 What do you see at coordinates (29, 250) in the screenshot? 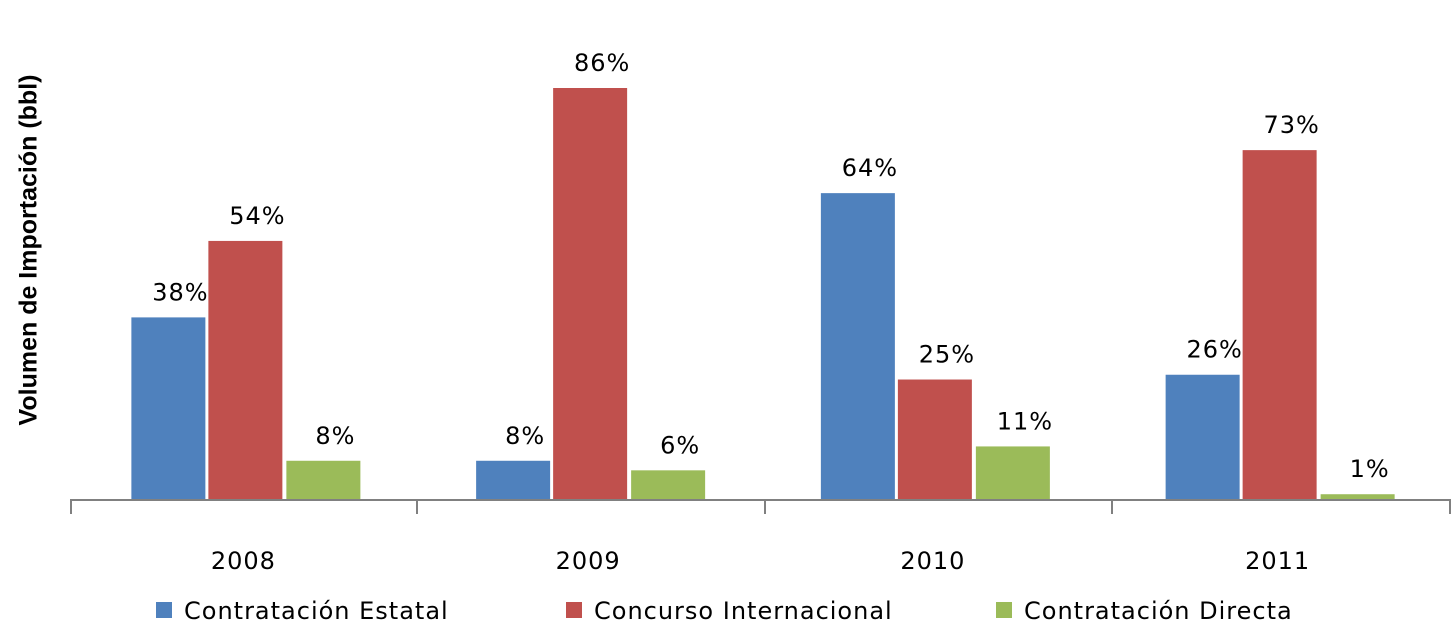
I see `y-axis-label: Volumen de Importación (bbl)` at bounding box center [29, 250].